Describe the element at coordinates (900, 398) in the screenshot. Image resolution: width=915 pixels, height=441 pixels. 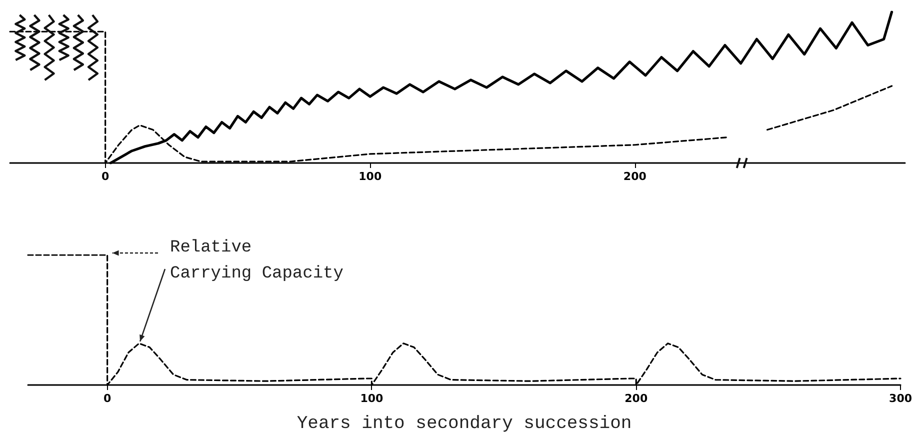
I see `x-tick-label: 300` at that location.